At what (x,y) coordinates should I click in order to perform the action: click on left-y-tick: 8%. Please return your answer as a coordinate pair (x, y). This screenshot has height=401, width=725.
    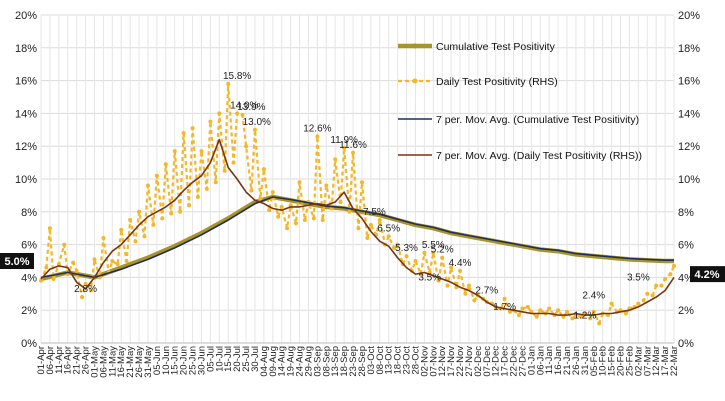
    Looking at the image, I should click on (29, 213).